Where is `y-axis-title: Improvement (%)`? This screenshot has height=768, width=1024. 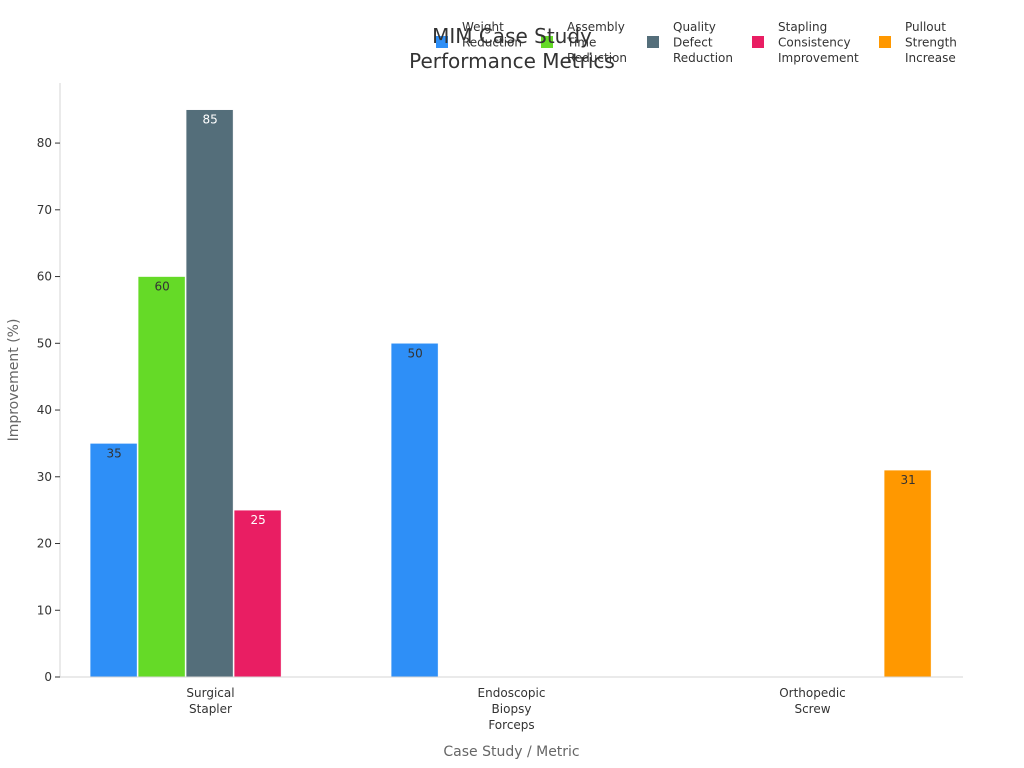
y-axis-title: Improvement (%) is located at coordinates (14, 380).